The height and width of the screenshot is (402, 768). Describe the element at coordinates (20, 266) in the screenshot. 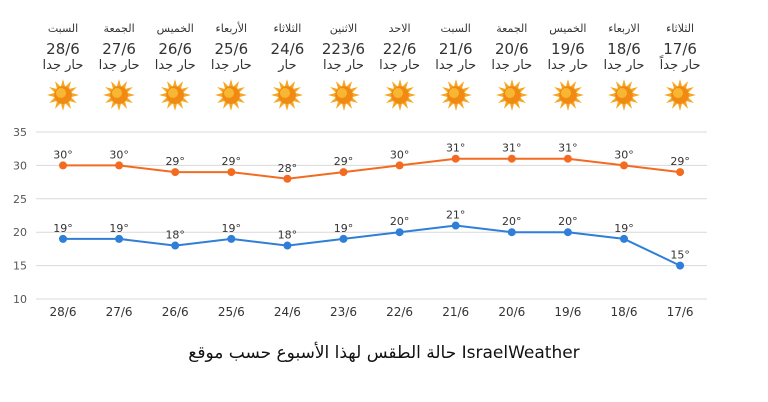

I see `y-tick-label: 15` at that location.